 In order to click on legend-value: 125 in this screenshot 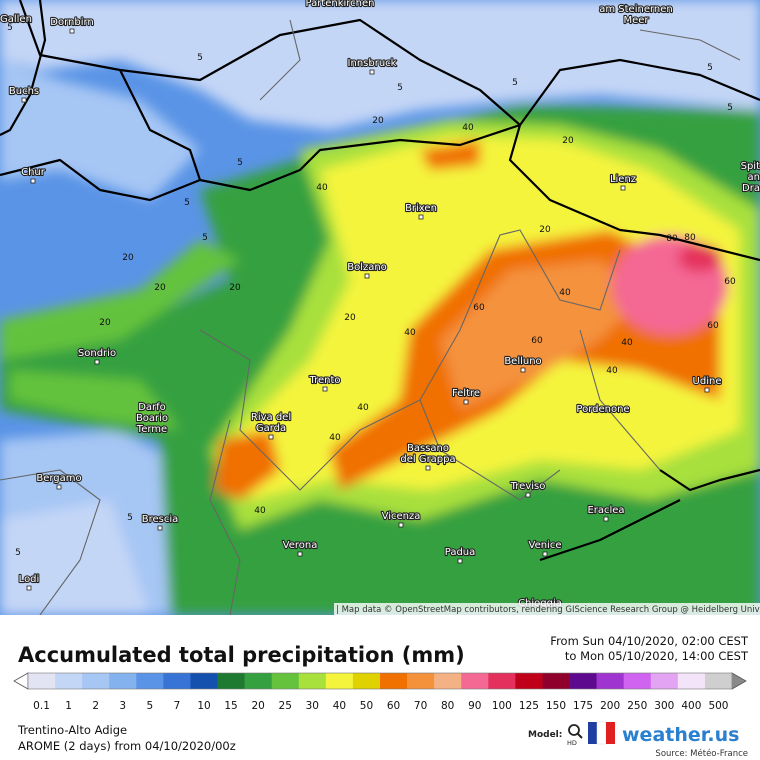, I will do `click(529, 706)`.